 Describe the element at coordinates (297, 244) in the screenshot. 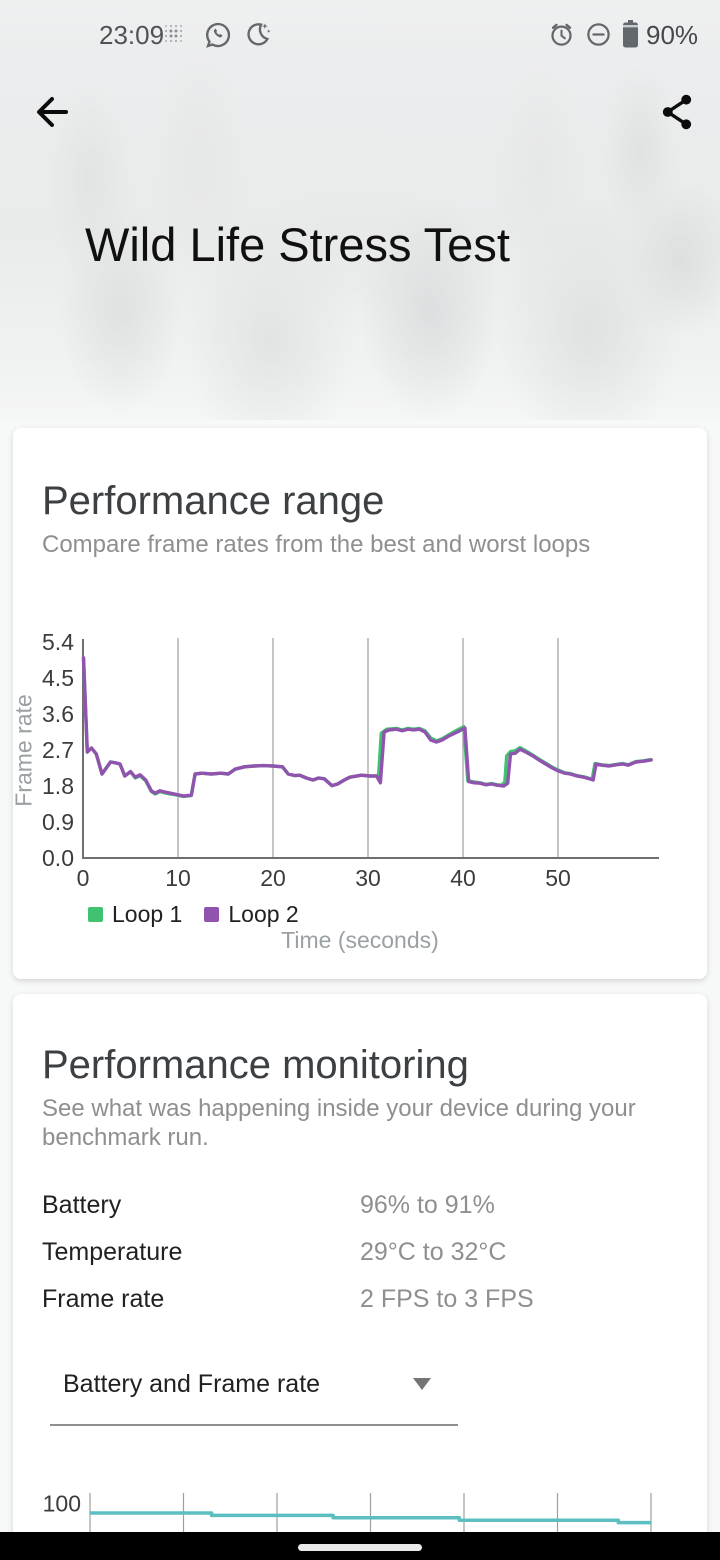

I see `page-title: Wild Life Stress Test` at that location.